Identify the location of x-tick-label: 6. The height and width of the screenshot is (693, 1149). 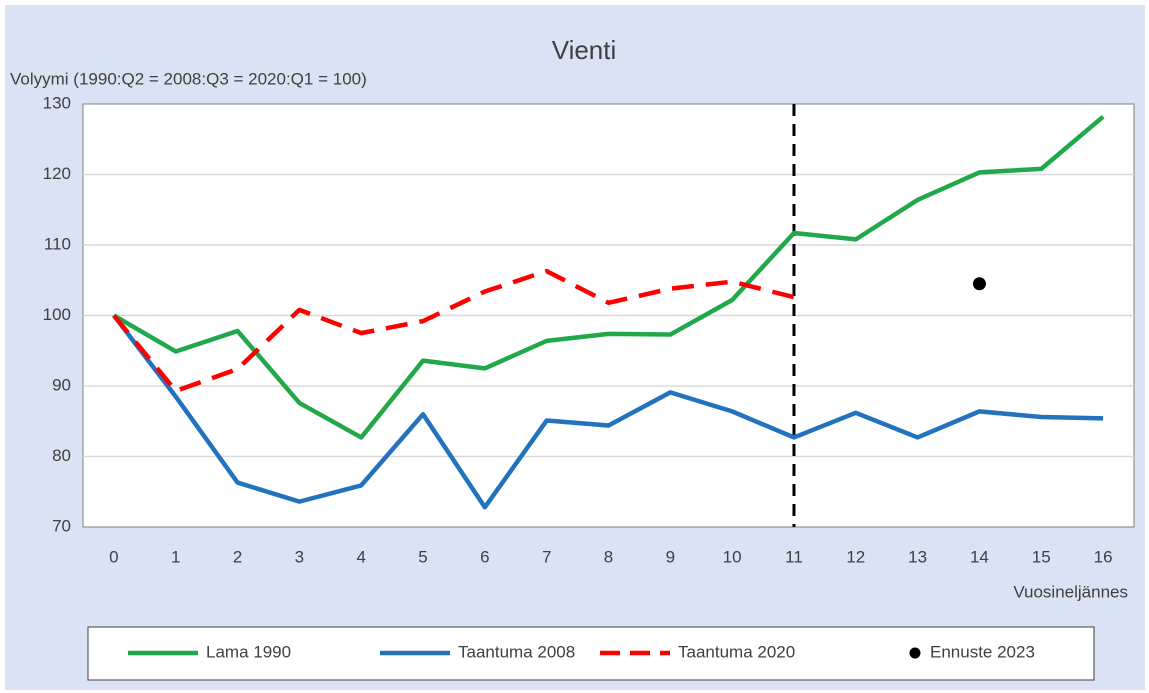
(484, 556).